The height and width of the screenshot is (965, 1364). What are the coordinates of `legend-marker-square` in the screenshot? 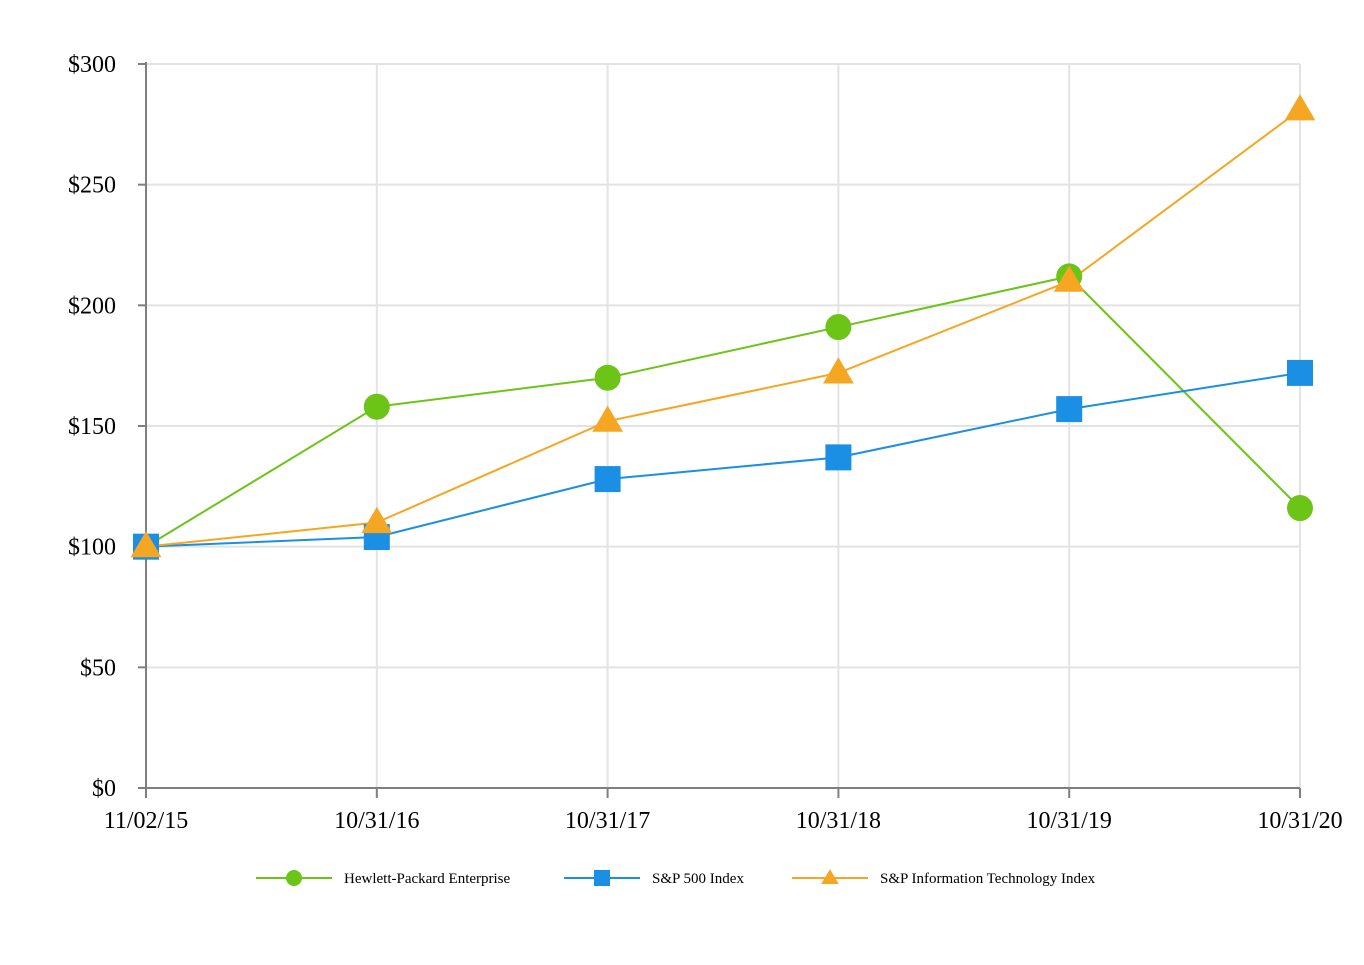 It's located at (602, 878).